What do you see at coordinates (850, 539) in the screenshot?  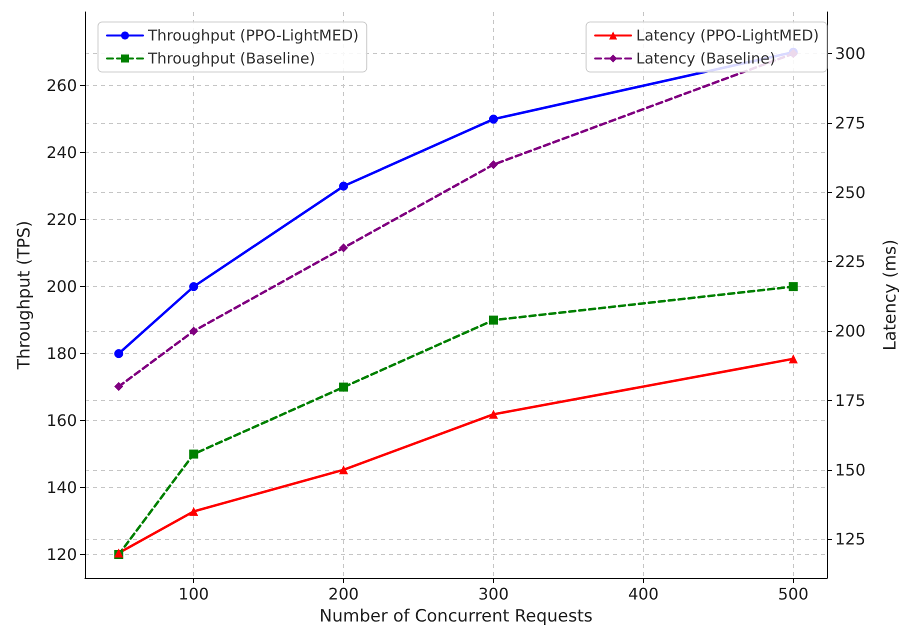 I see `y2-tick-label: 125` at bounding box center [850, 539].